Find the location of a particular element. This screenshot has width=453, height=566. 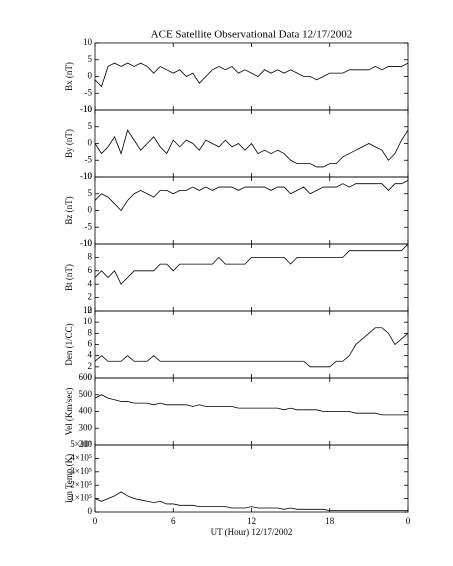

y-tick-label: 600 is located at coordinates (86, 377).